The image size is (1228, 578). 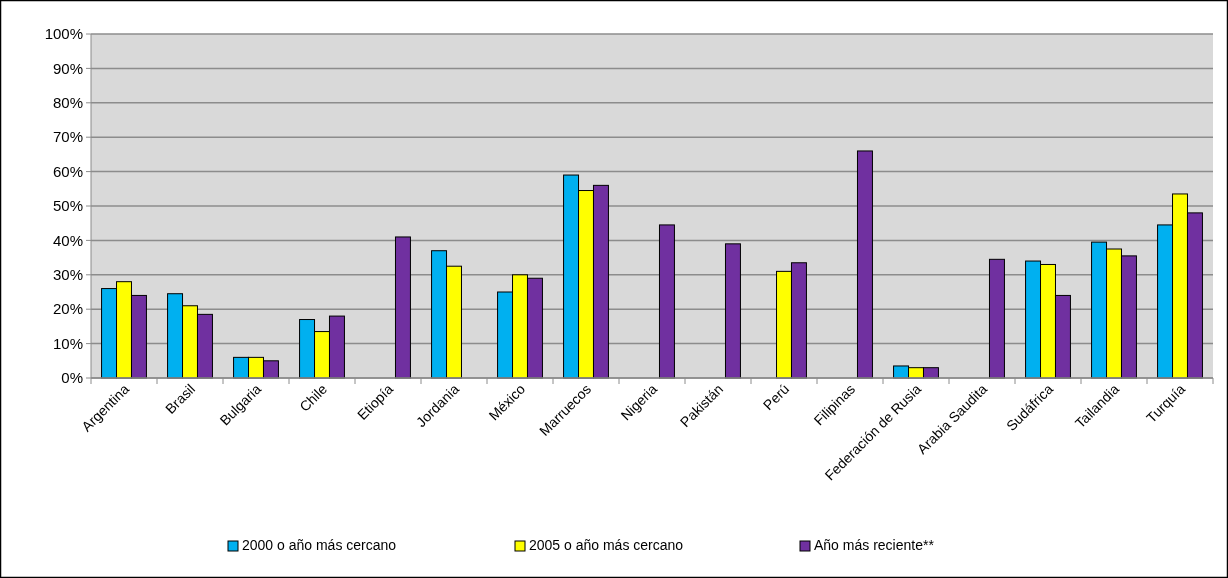 I want to click on legend-label: 2000 o año más cercano, so click(x=319, y=545).